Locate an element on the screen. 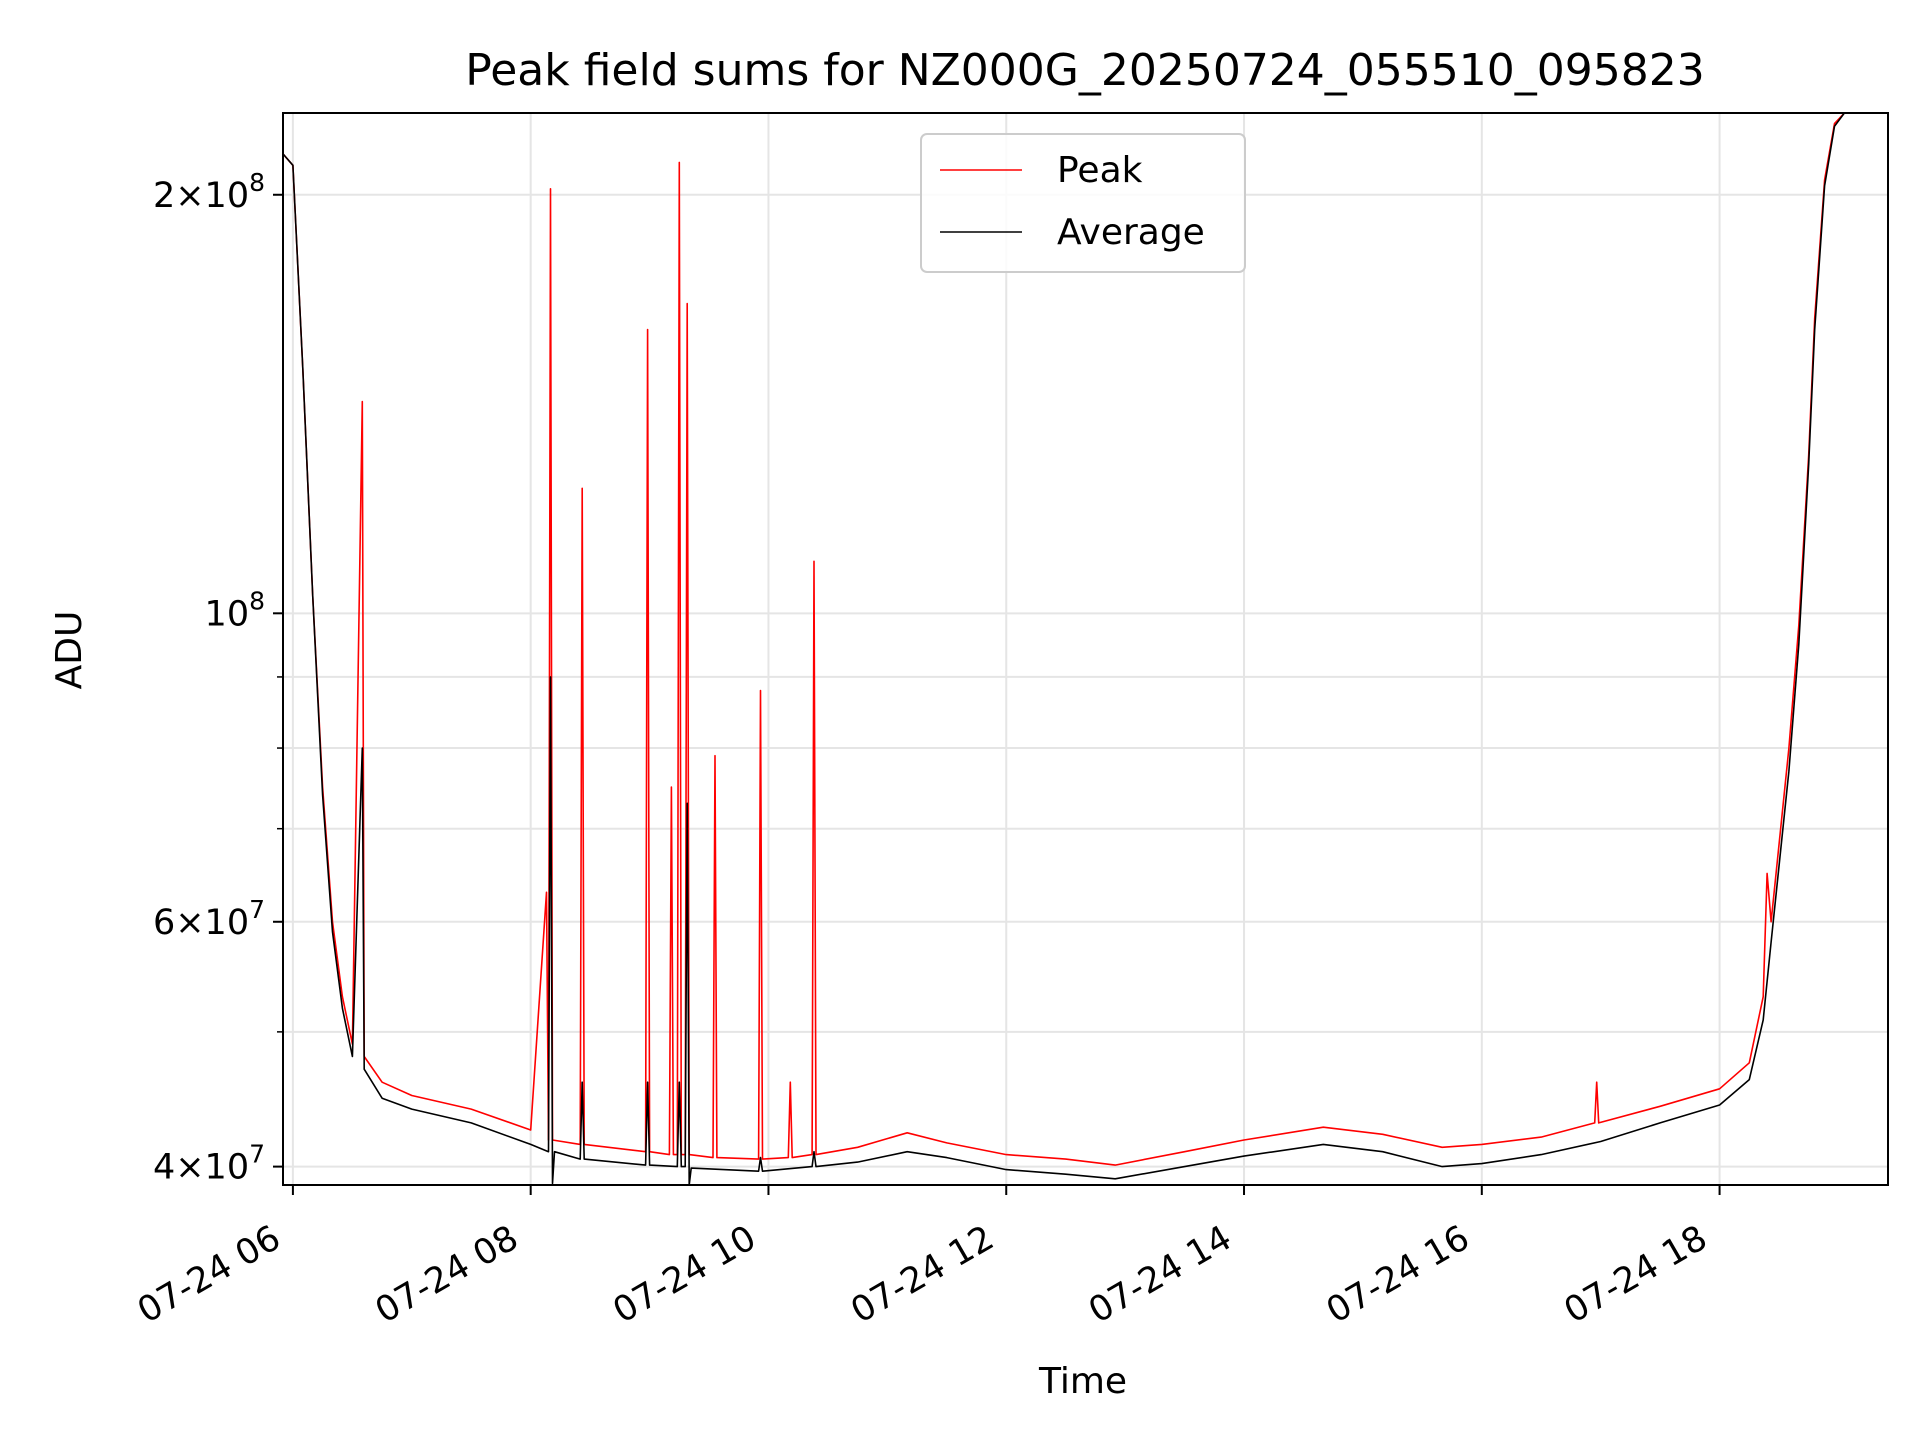  legend-label-peak: Peak is located at coordinates (1100, 170).